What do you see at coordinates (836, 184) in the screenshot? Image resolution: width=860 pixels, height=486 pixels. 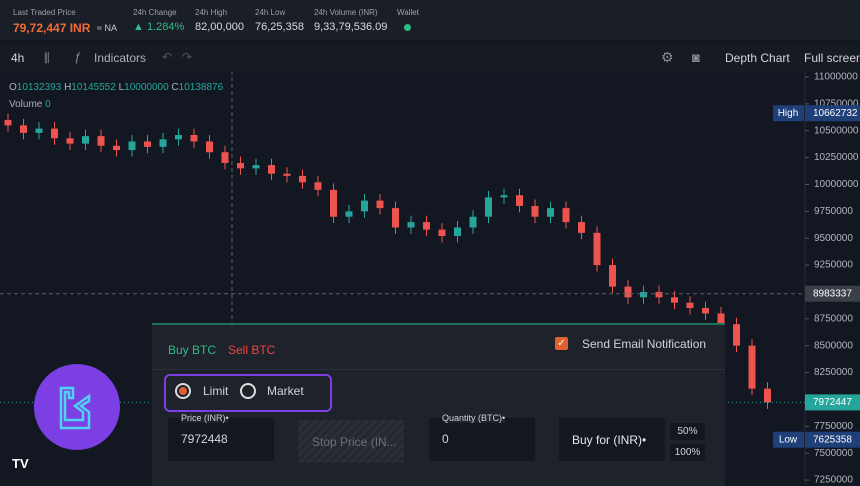 I see `y-tick-label: 10000000` at bounding box center [836, 184].